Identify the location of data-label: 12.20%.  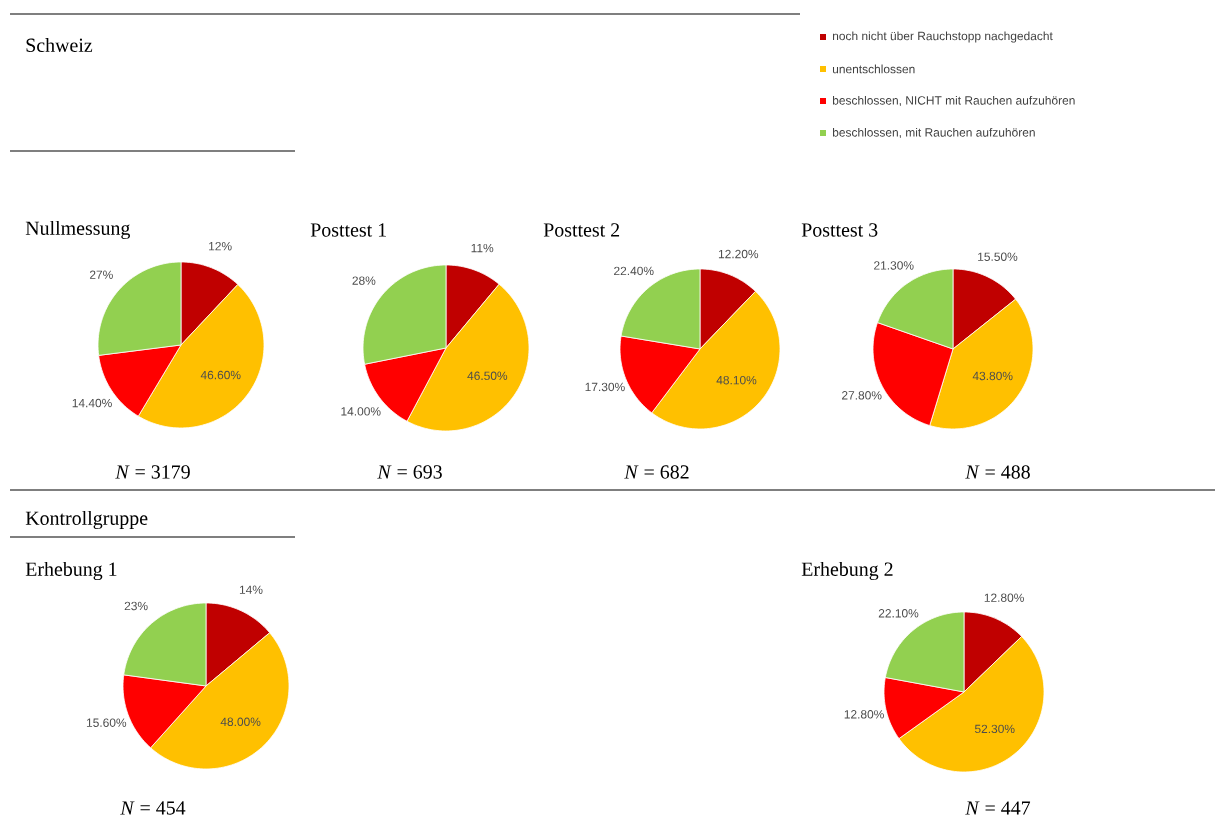
(738, 254).